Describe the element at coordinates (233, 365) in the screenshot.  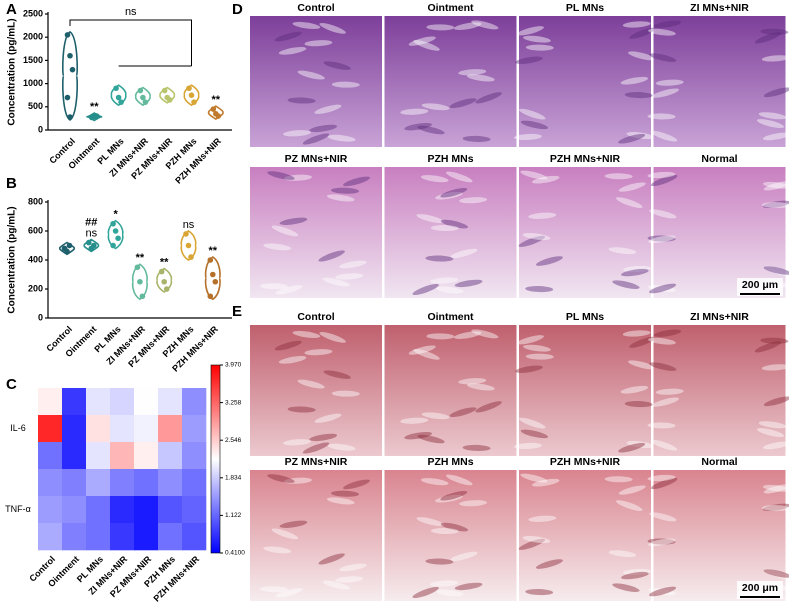
I see `colorbar-tick-label: 3.970` at that location.